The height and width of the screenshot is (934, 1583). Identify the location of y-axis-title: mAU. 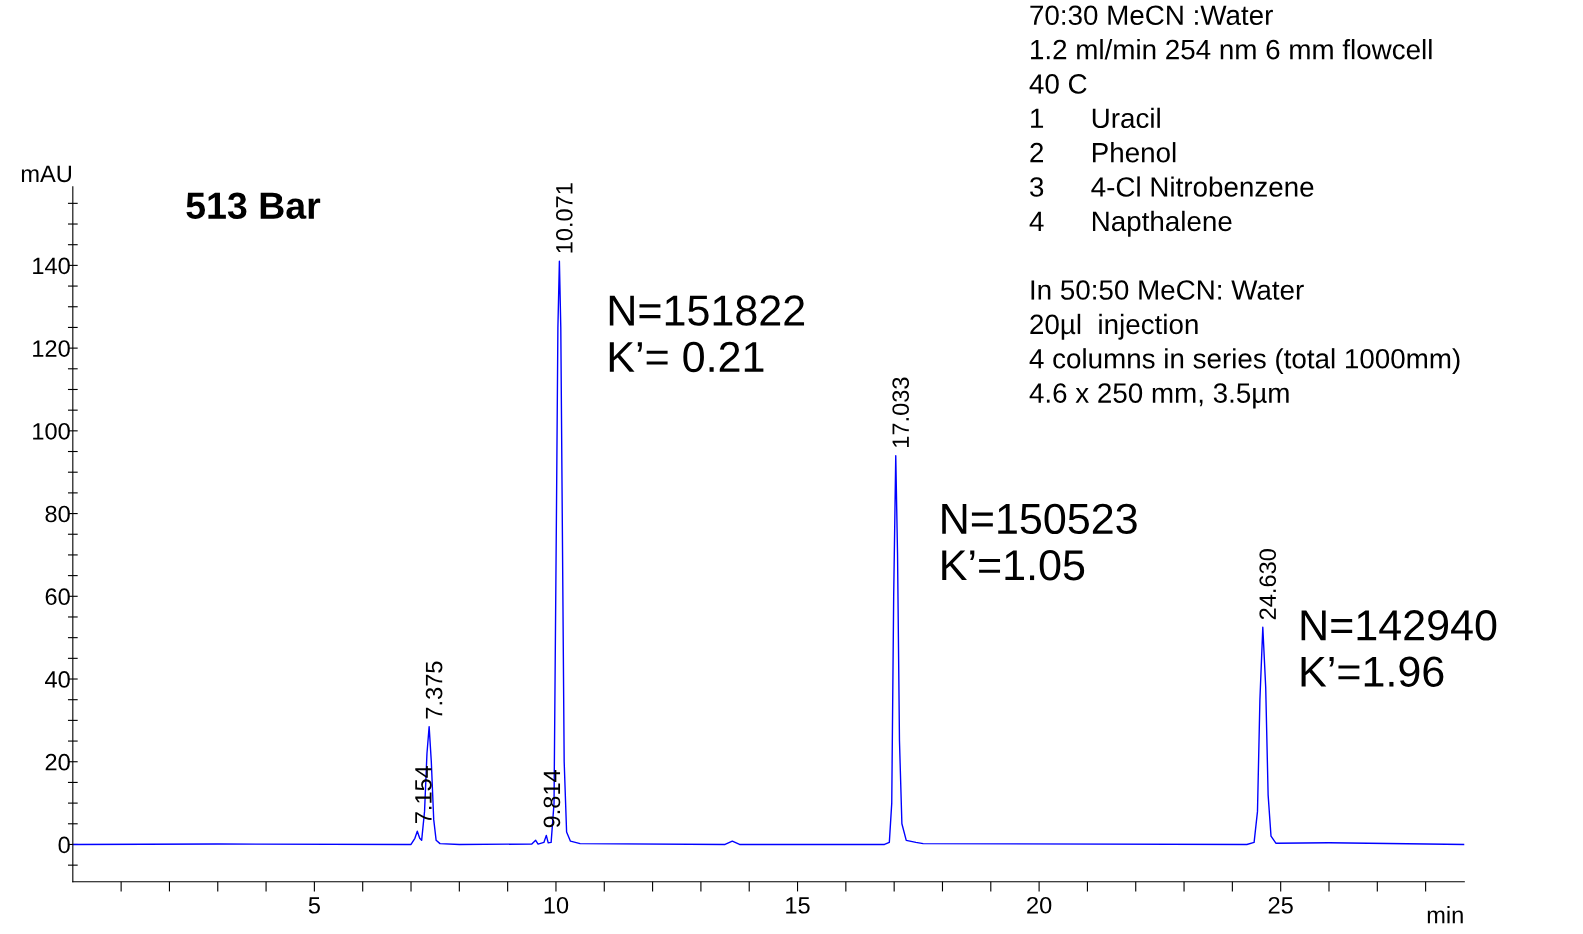
(46, 174).